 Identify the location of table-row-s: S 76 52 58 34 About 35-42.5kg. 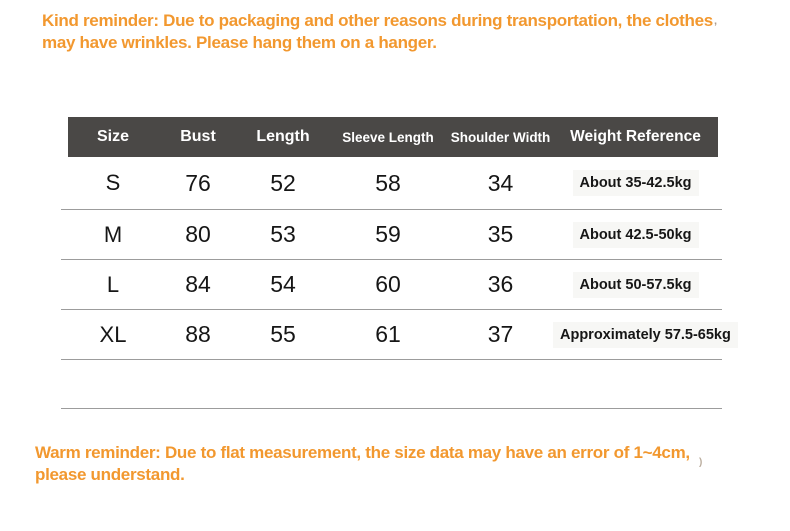
(391, 183).